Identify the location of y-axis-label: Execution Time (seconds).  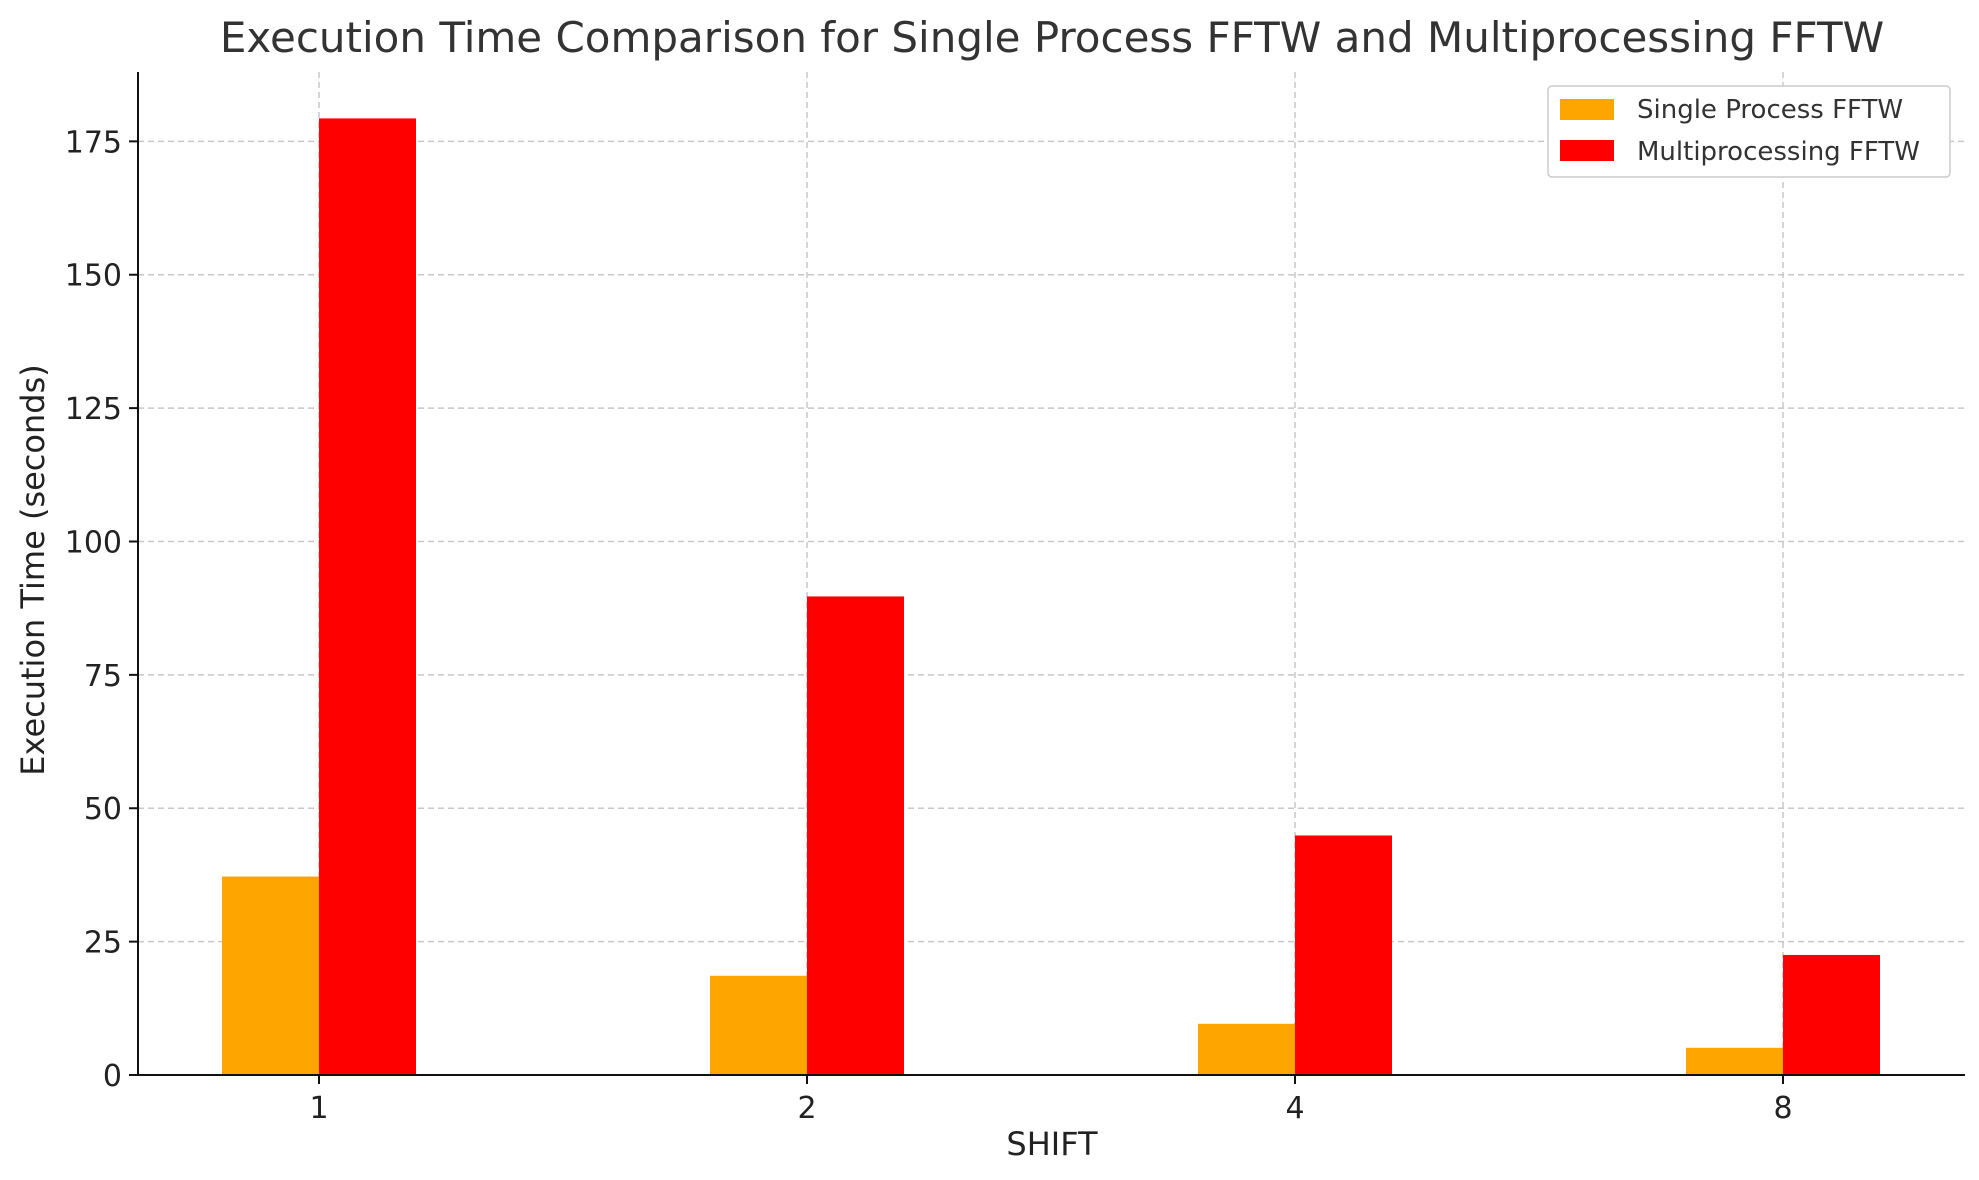
(33, 569).